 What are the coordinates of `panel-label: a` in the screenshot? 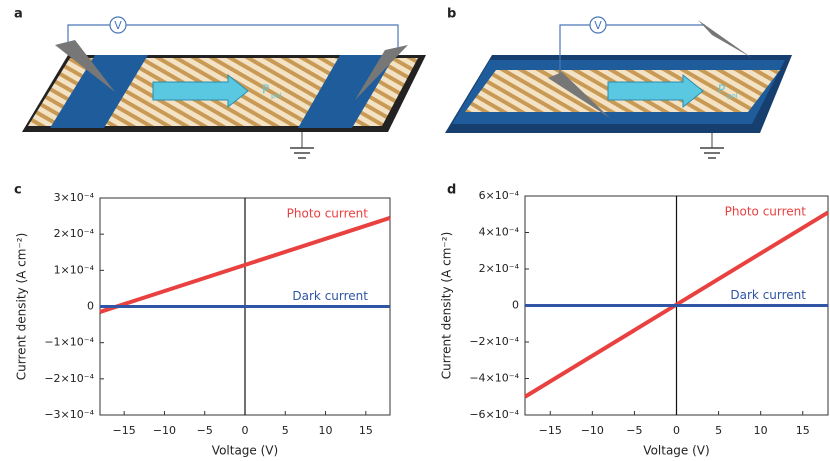 It's located at (18, 14).